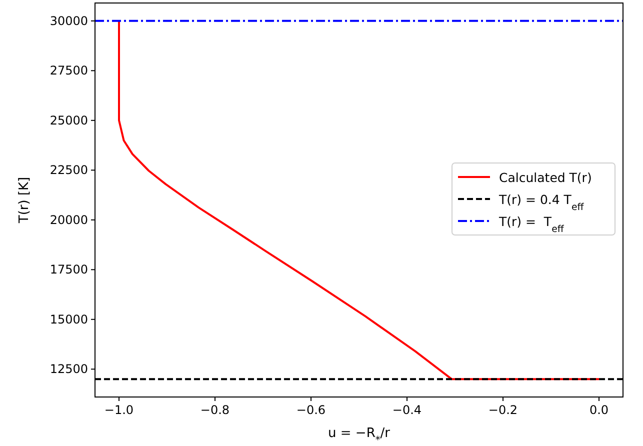 The height and width of the screenshot is (446, 643). Describe the element at coordinates (69, 369) in the screenshot. I see `y-tick-label: 12500` at that location.